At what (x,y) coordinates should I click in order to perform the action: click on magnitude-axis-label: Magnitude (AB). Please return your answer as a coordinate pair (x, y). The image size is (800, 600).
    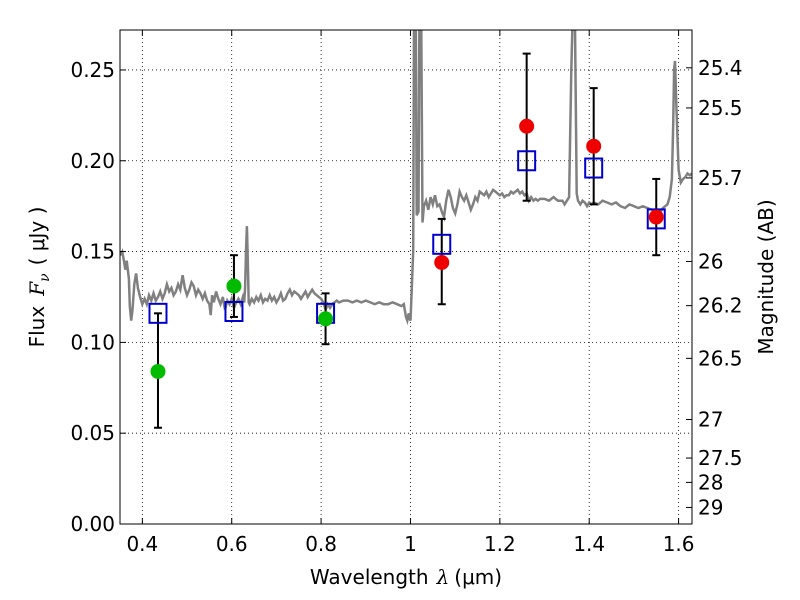
    Looking at the image, I should click on (766, 276).